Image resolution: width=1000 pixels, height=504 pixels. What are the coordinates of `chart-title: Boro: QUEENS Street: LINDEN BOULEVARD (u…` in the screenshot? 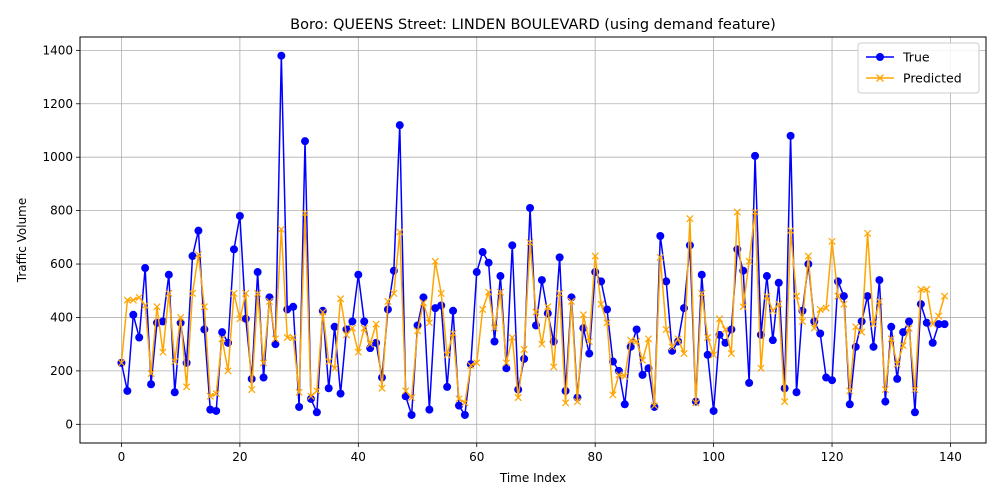 It's located at (533, 25).